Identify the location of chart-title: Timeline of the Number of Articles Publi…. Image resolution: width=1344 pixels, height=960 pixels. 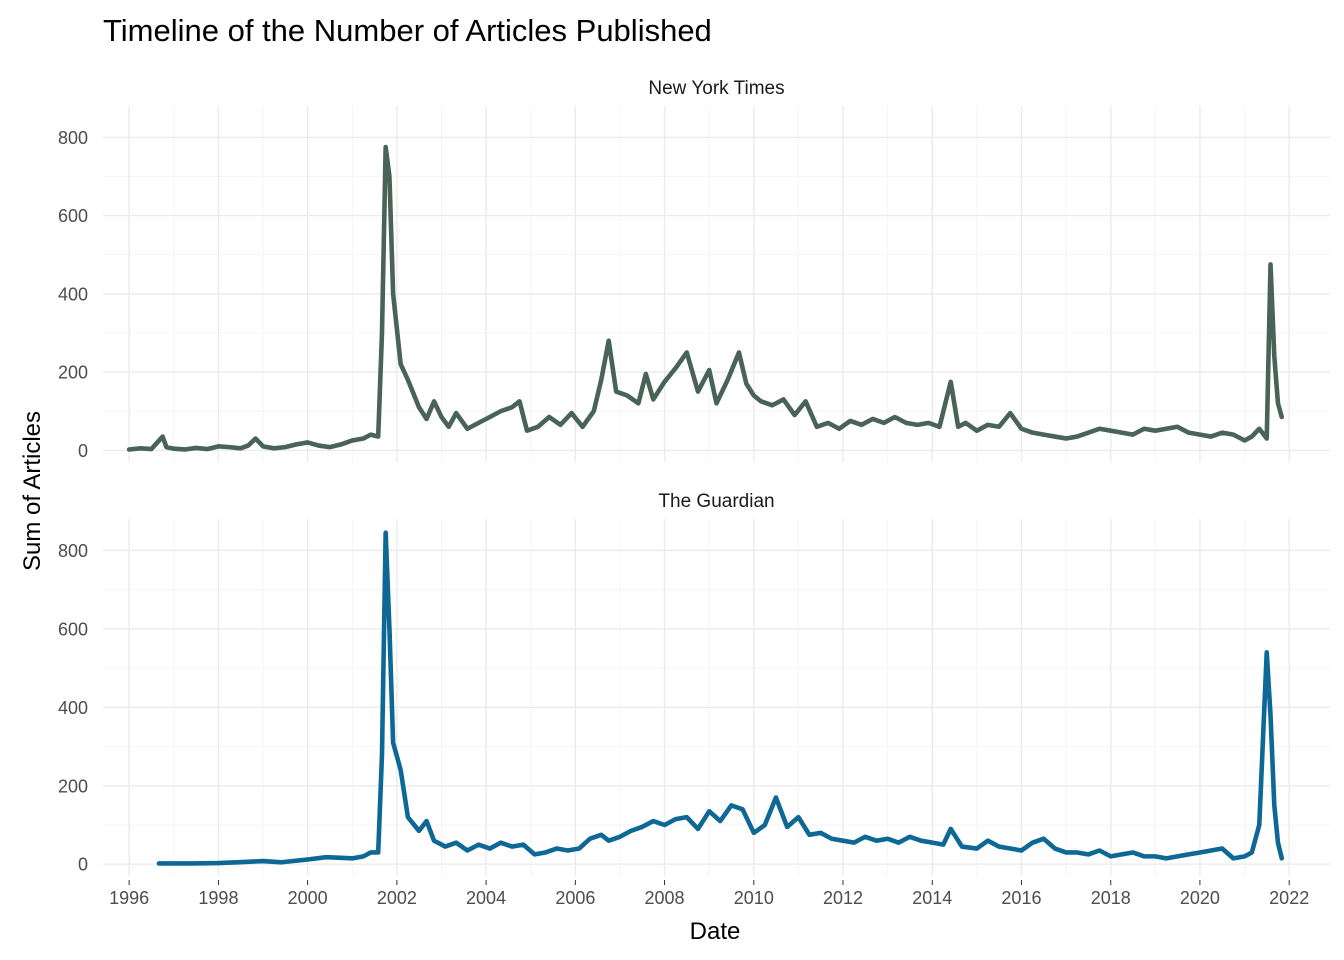
(407, 30).